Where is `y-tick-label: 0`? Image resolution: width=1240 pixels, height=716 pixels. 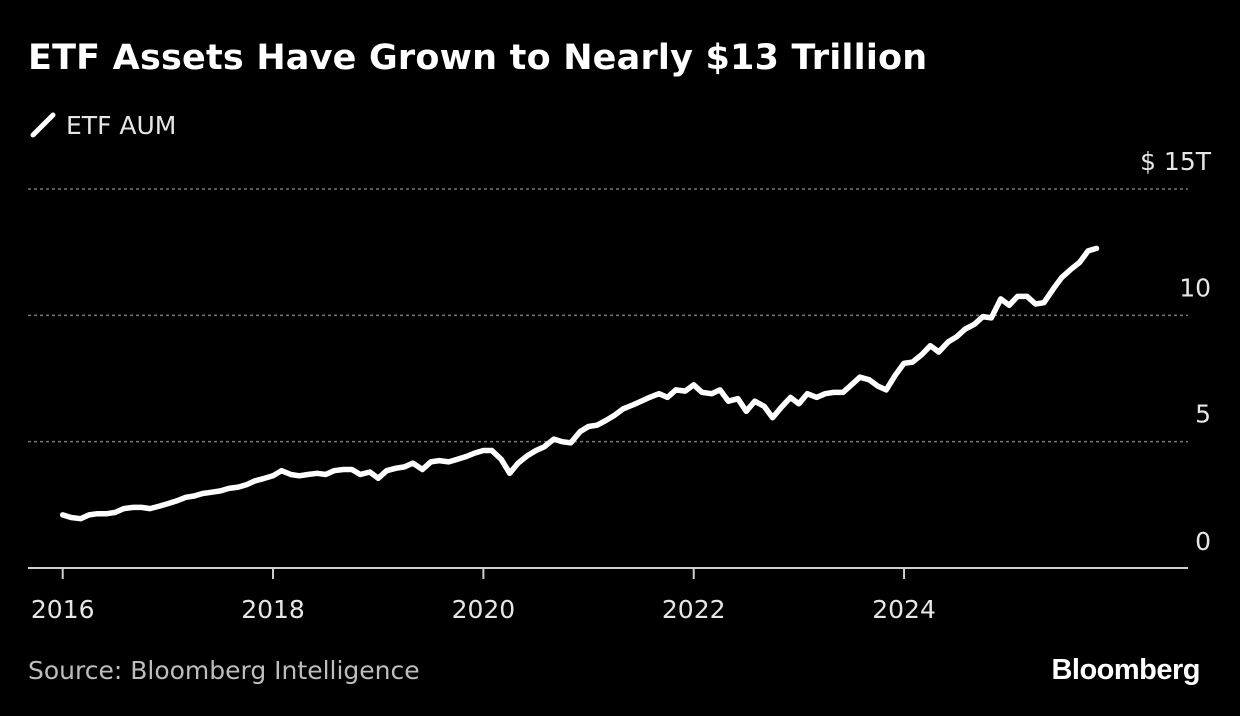 y-tick-label: 0 is located at coordinates (1203, 541).